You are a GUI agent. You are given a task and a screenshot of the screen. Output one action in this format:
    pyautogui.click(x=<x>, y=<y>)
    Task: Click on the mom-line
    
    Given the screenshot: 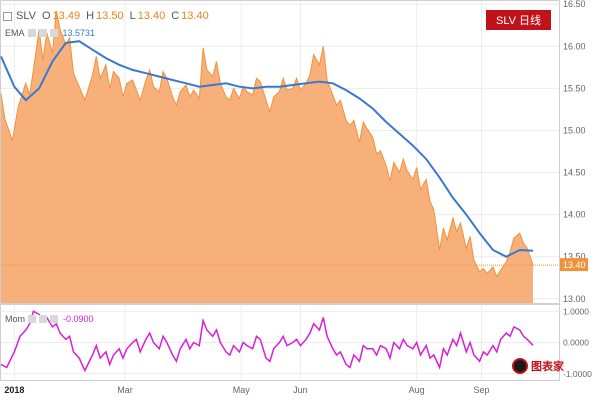 What is the action you would take?
    pyautogui.click(x=267, y=341)
    